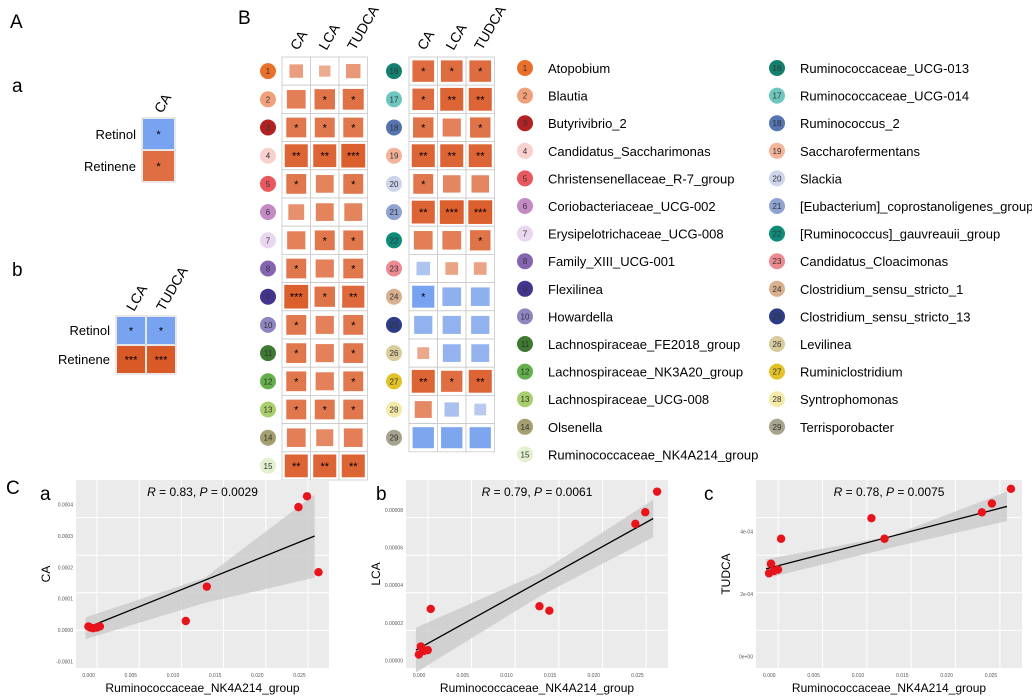 The width and height of the screenshot is (1032, 698). Describe the element at coordinates (594, 676) in the screenshot. I see `scatter-2-x-tick: 0.020` at that location.